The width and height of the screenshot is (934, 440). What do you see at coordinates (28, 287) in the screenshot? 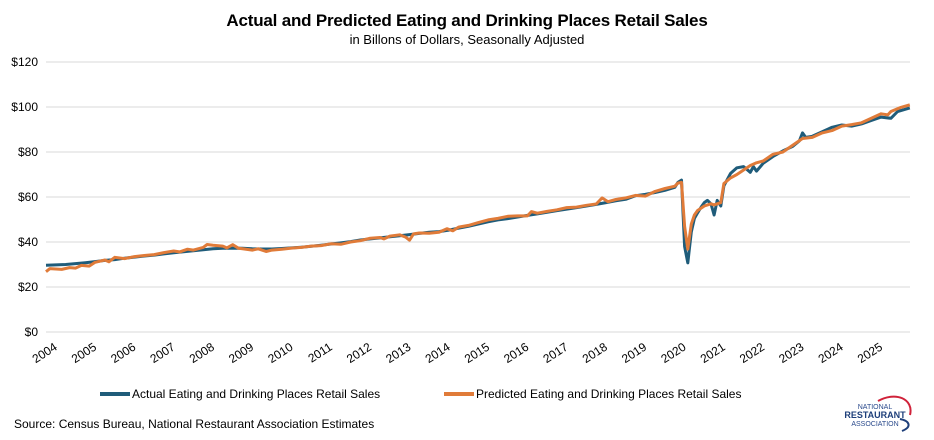
I see `y-tick-label: $20` at bounding box center [28, 287].